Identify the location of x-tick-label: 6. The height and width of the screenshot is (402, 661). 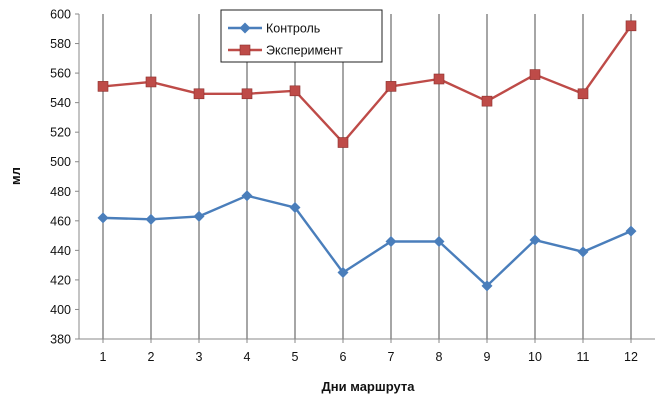
(343, 357).